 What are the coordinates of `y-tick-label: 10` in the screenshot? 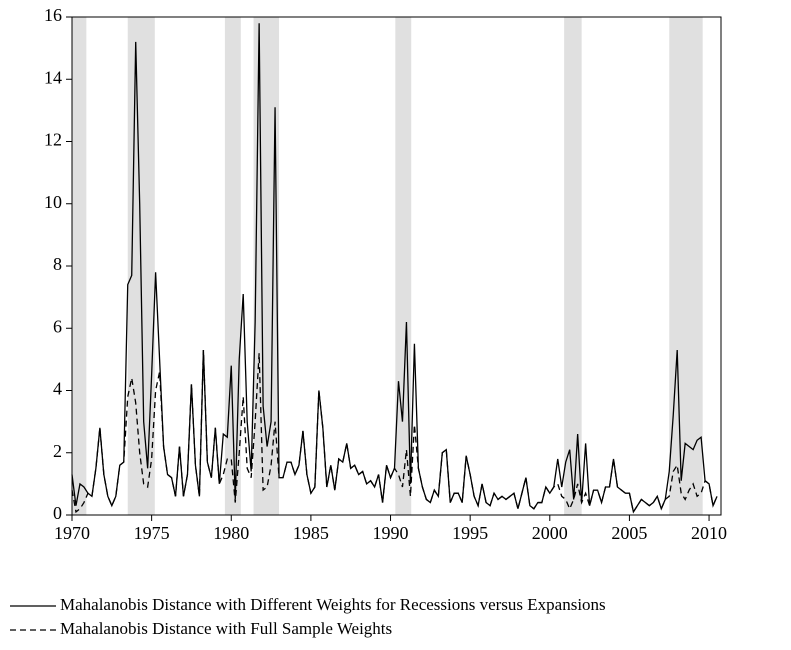 It's located at (53, 202).